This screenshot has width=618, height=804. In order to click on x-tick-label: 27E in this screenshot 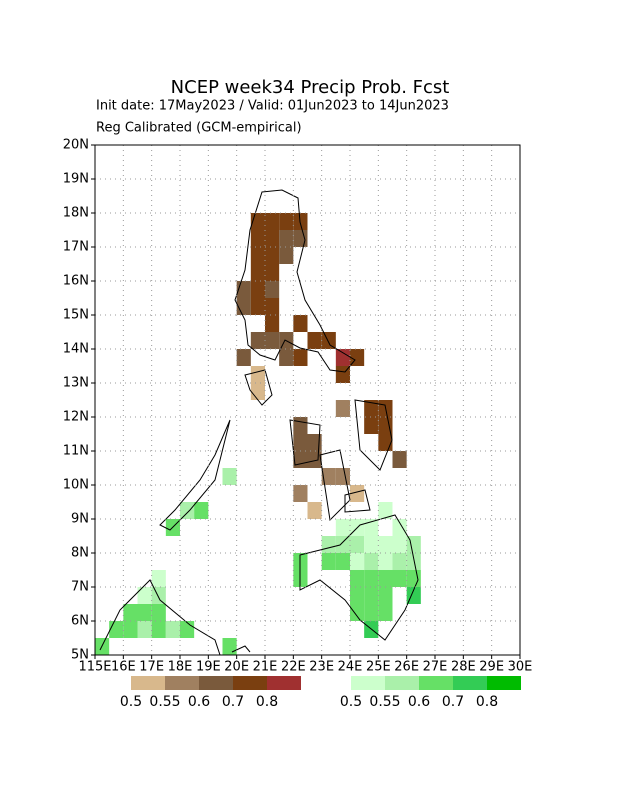, I will do `click(435, 667)`.